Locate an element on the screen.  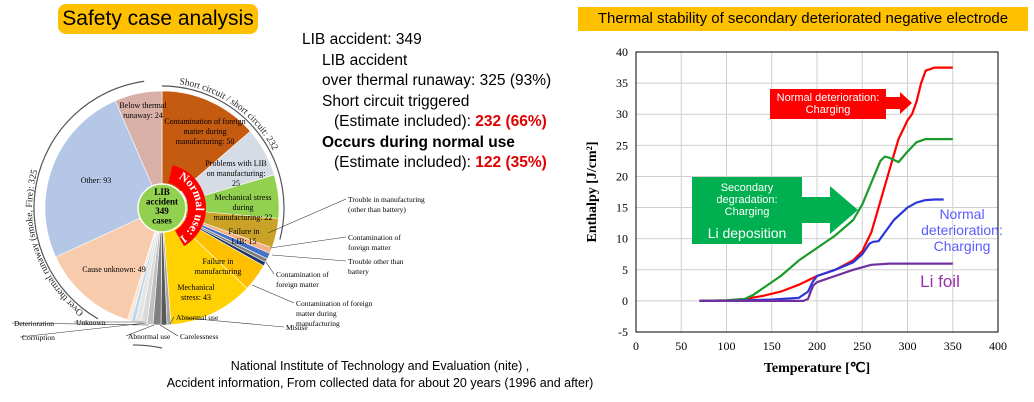
x-tick-label: 150 is located at coordinates (772, 346).